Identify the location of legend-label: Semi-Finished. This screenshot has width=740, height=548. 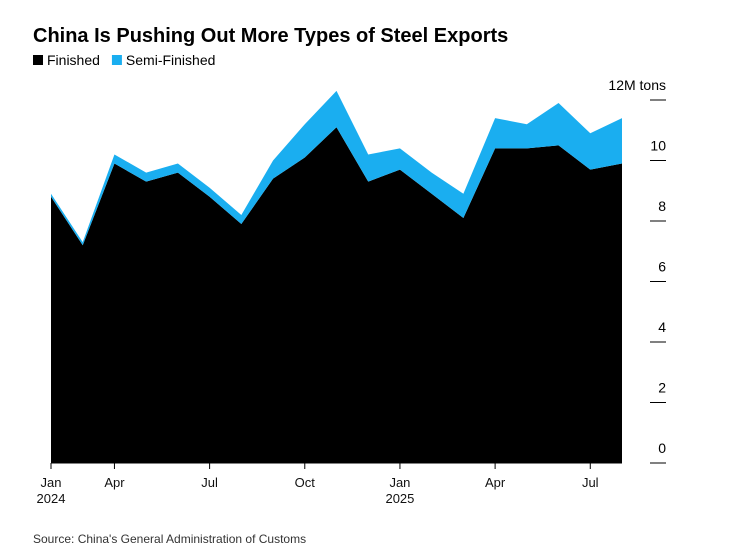
(170, 60).